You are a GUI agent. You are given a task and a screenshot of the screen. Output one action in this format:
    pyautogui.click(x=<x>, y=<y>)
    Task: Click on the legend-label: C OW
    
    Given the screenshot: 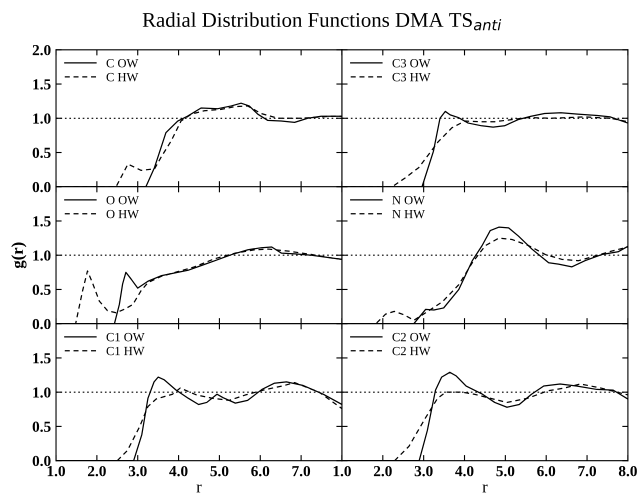 What is the action you would take?
    pyautogui.click(x=122, y=63)
    